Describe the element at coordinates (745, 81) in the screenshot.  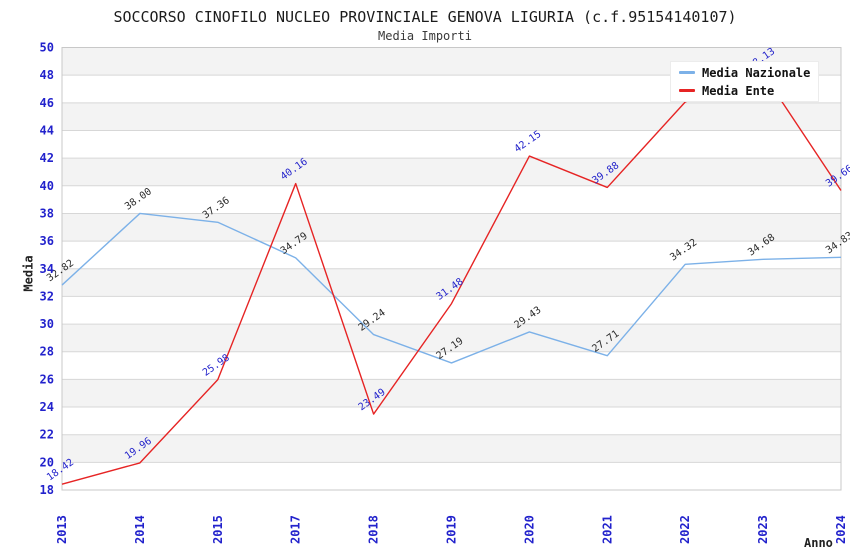
I see `legend: Media Nazionale Media Ente` at that location.